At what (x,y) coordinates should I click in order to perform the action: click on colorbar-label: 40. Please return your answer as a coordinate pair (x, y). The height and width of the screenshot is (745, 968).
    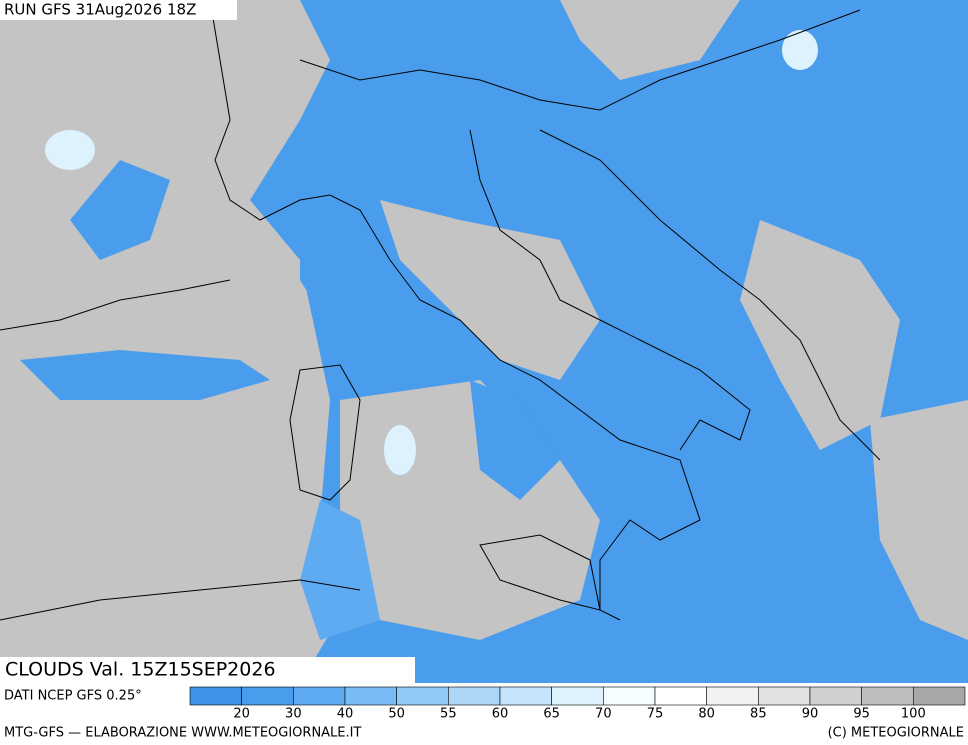
    Looking at the image, I should click on (345, 714).